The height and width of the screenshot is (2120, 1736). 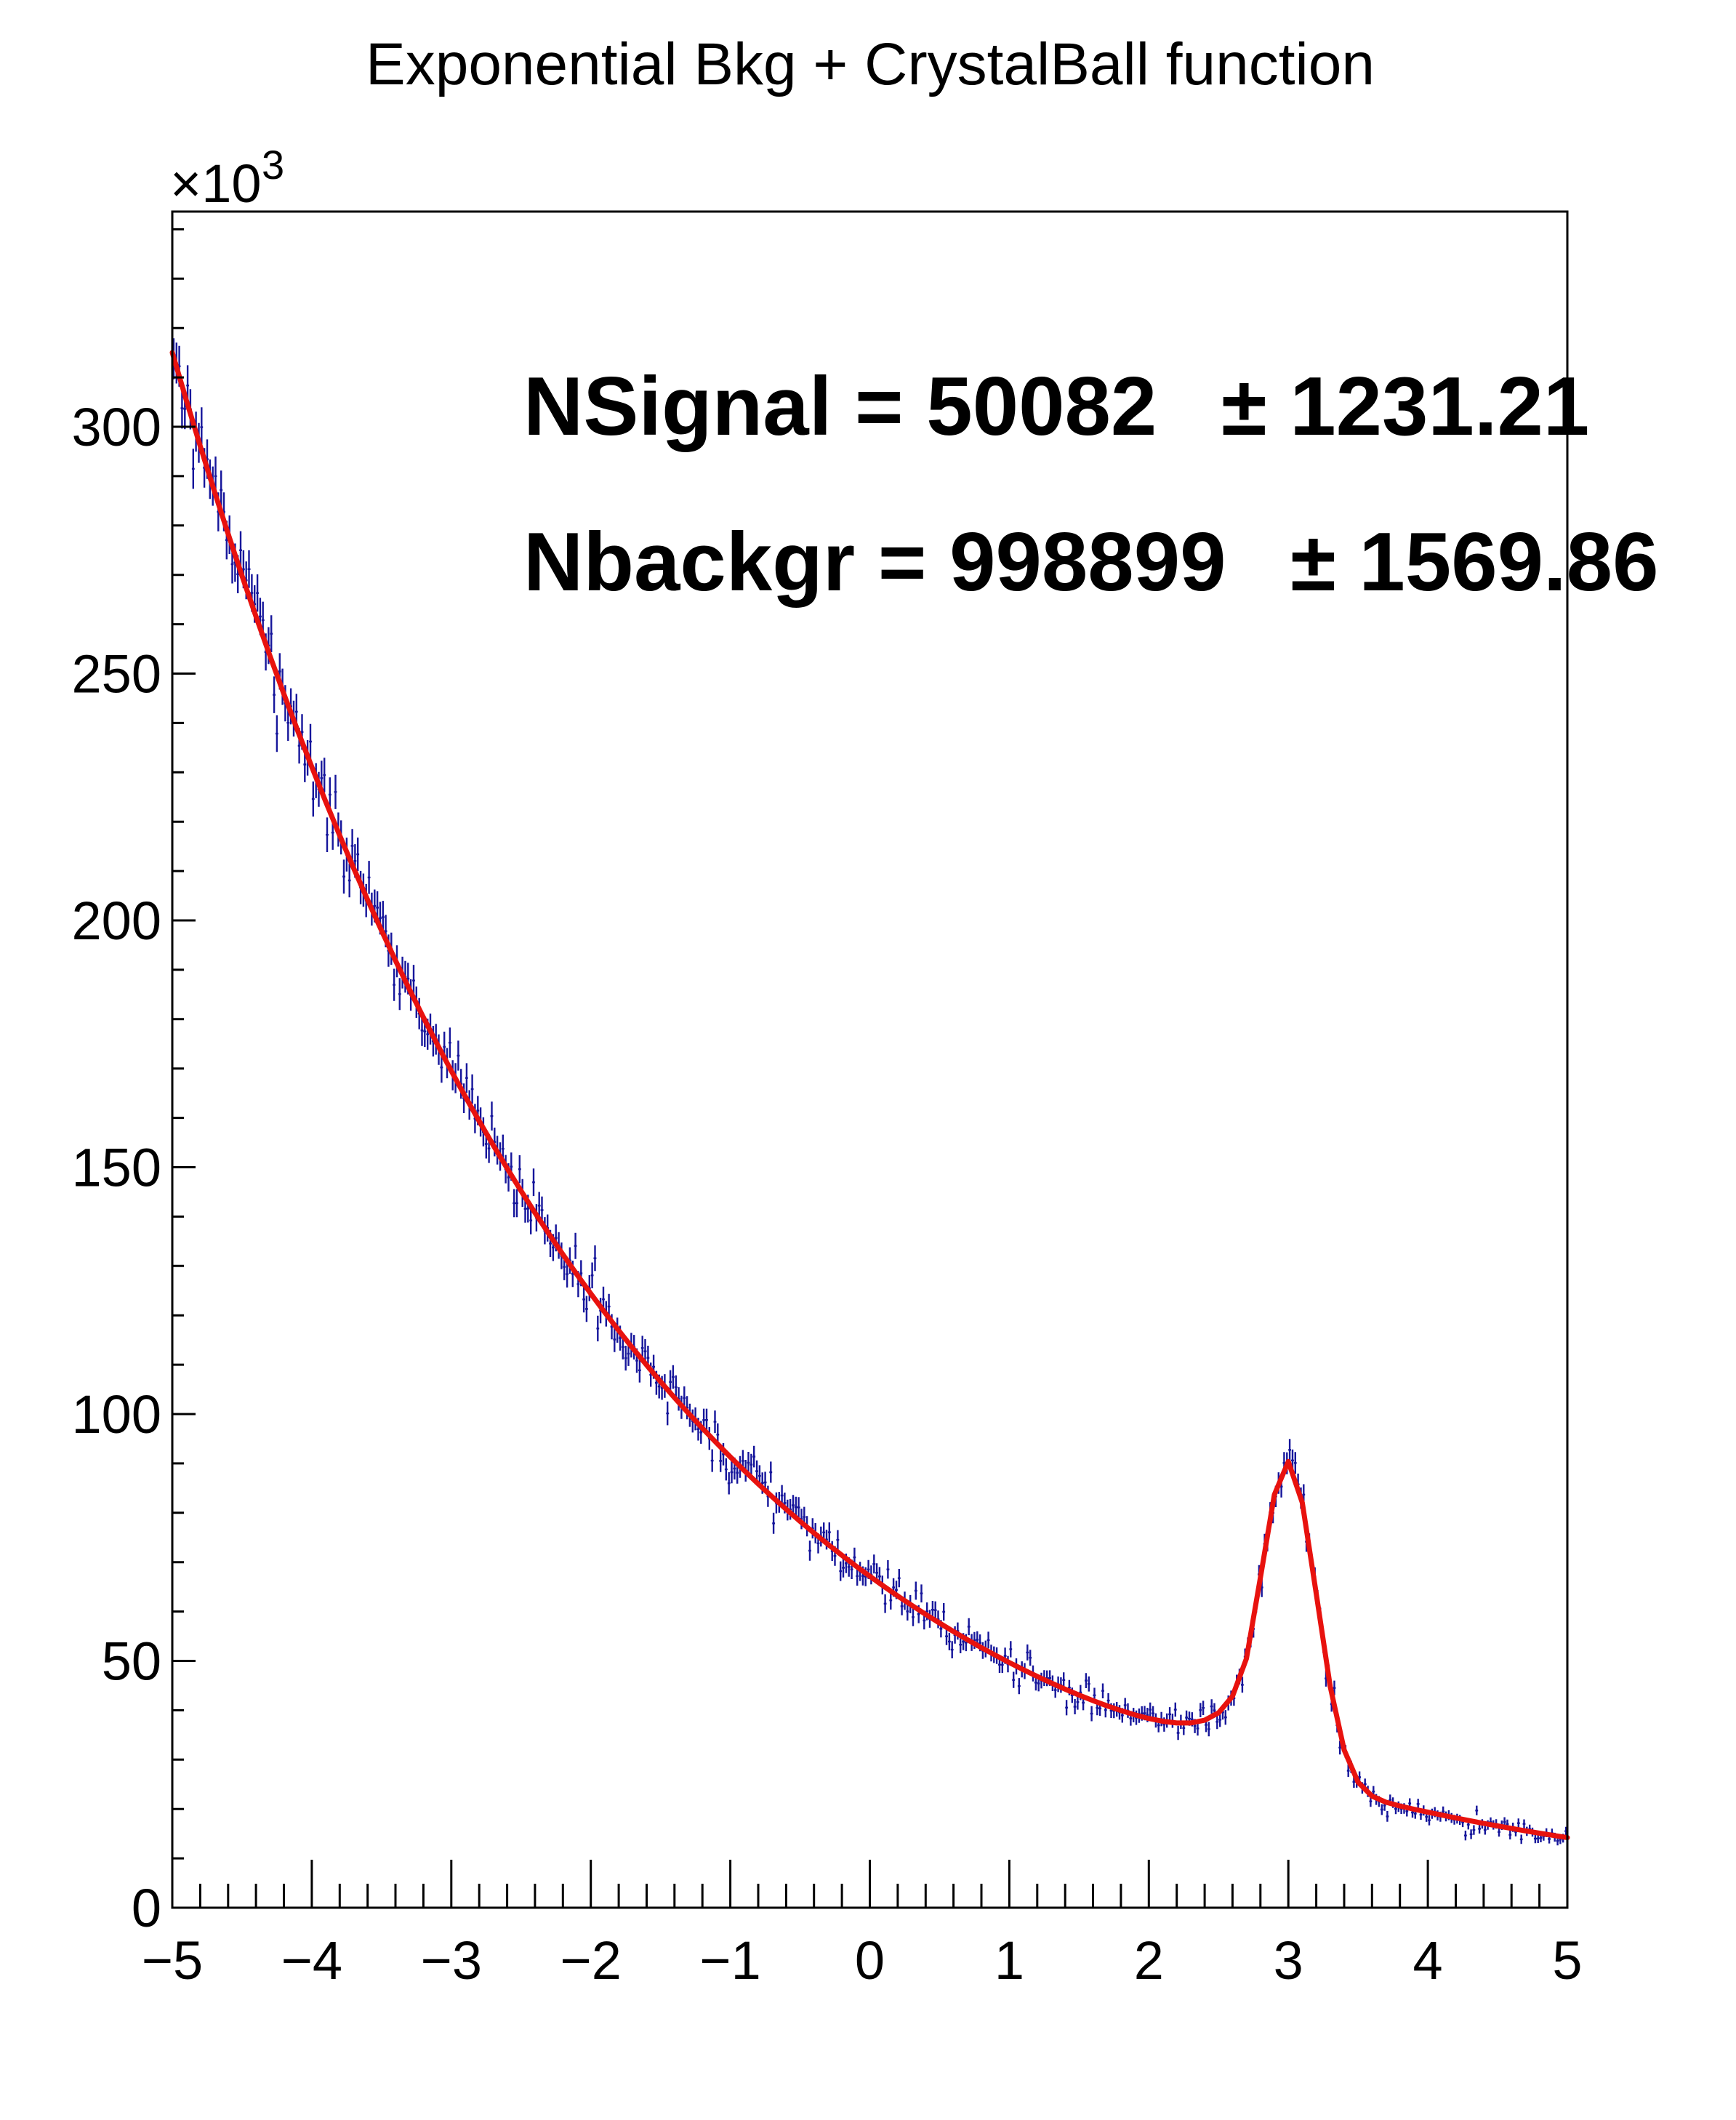 What do you see at coordinates (729, 1960) in the screenshot?
I see `x-tick-label: −1` at bounding box center [729, 1960].